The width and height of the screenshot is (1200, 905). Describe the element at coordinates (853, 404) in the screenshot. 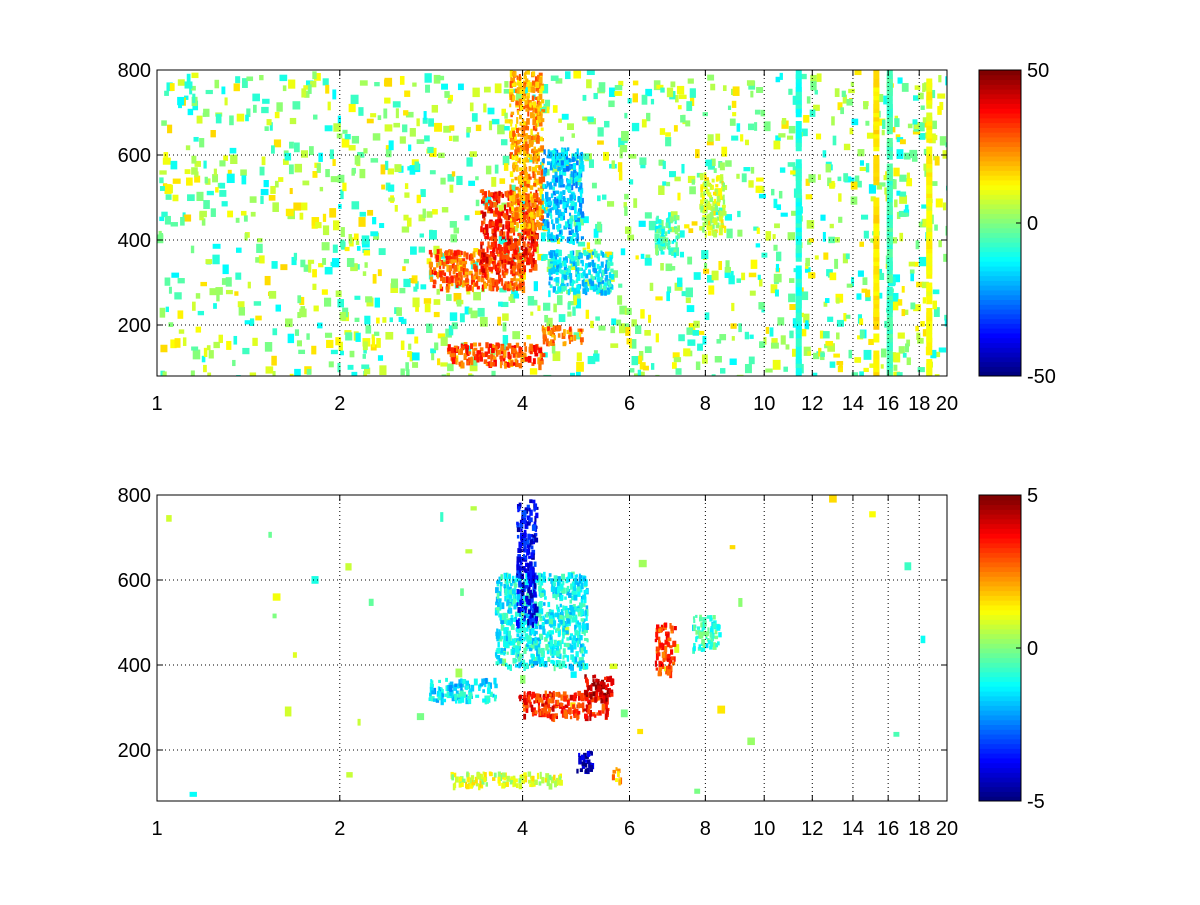

I see `x-tick-label: 14` at that location.